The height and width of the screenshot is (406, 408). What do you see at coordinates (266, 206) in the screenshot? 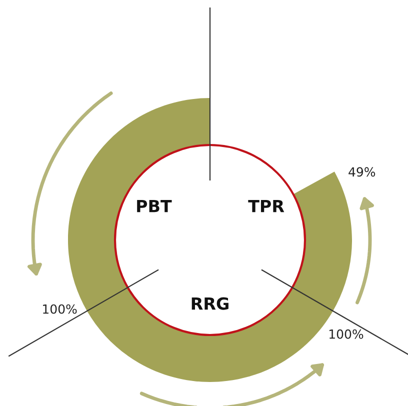
I see `category-label: TPR` at bounding box center [266, 206].